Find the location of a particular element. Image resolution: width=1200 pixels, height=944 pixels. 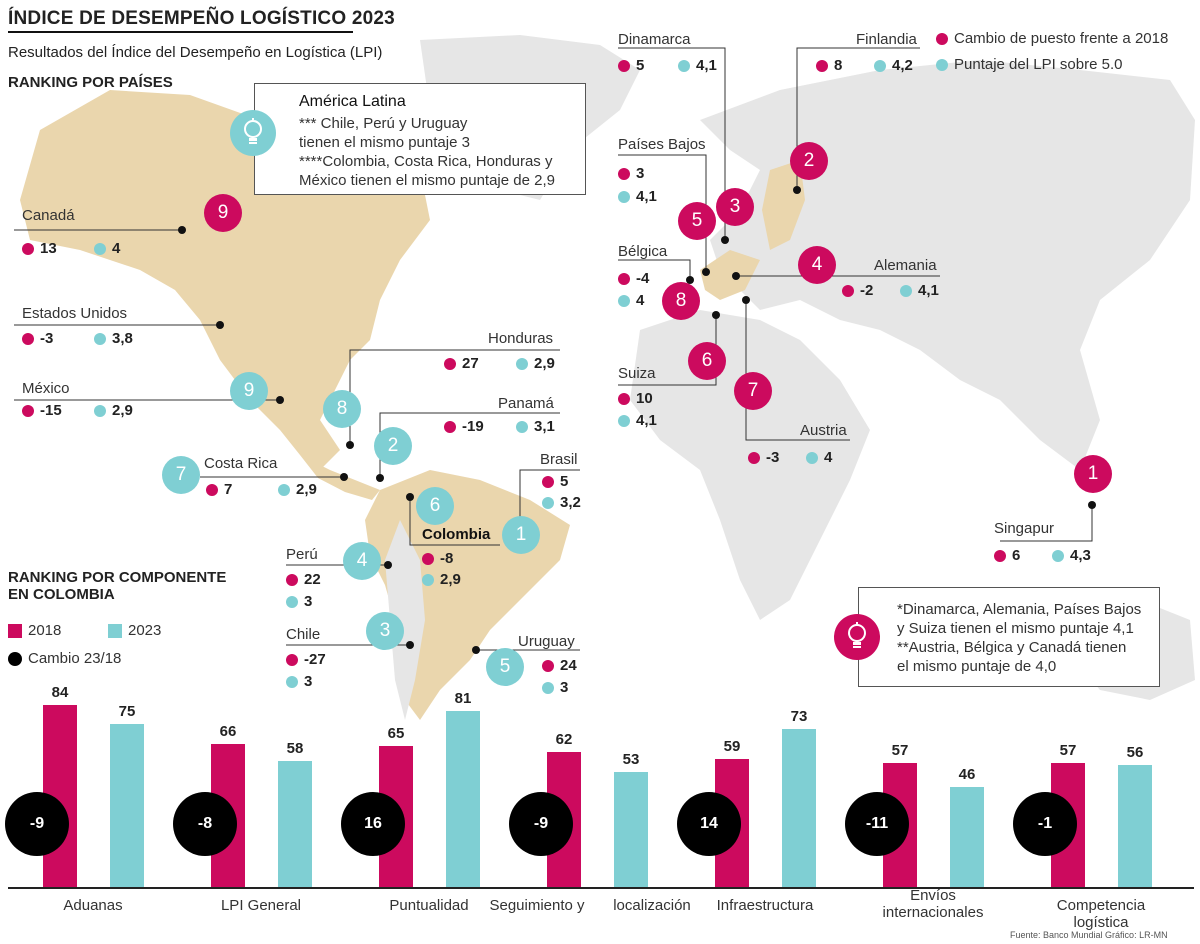

badge-honduras-rank: 8 is located at coordinates (342, 409).